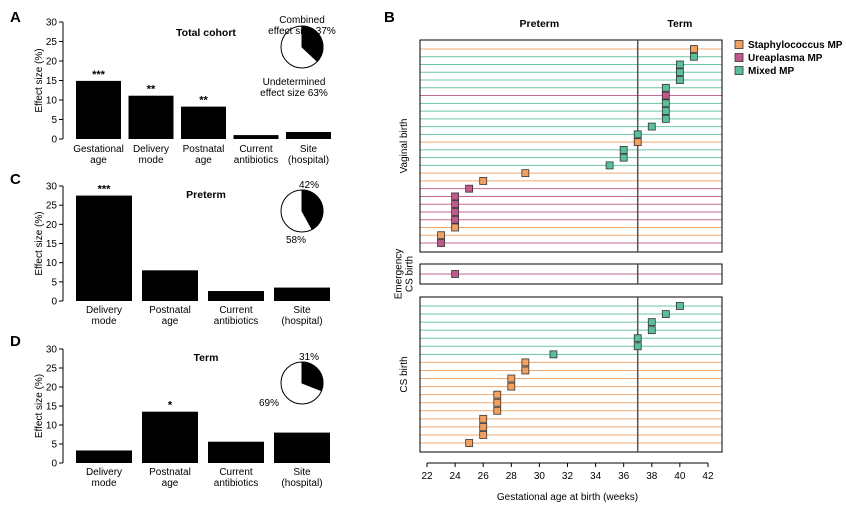  I want to click on panel-b-group-1: Emergency CS birth, so click(558, 274).